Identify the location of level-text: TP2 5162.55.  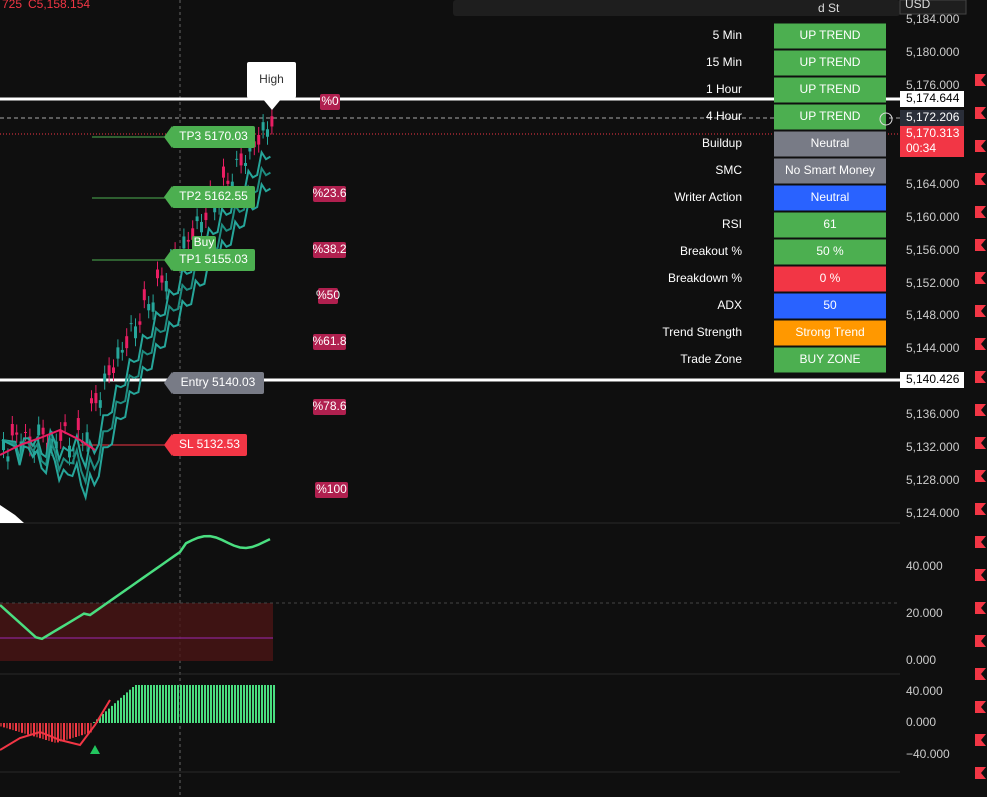
(213, 196).